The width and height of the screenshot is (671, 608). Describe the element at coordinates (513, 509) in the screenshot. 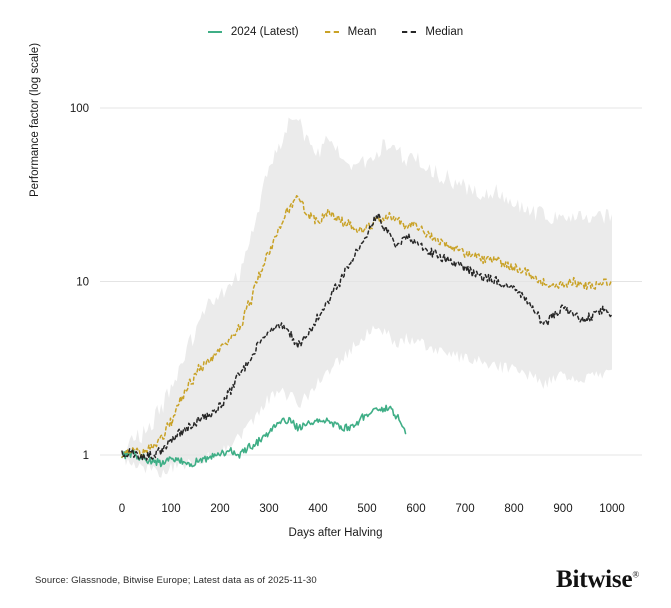

I see `x-tick-label: 800` at that location.